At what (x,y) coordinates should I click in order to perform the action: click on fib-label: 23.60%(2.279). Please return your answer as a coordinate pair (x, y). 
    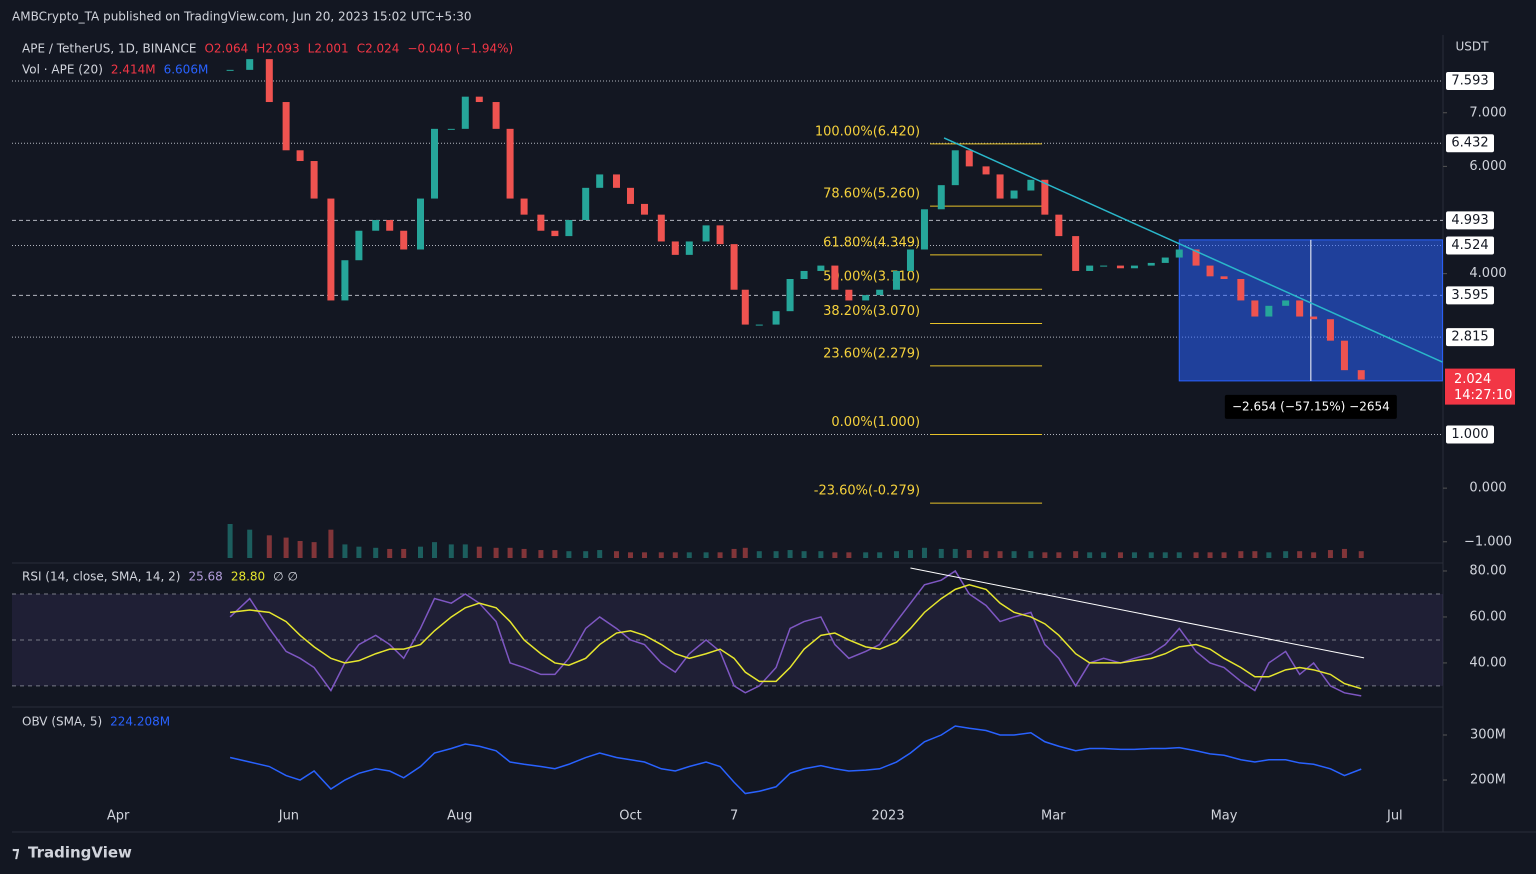
    Looking at the image, I should click on (871, 353).